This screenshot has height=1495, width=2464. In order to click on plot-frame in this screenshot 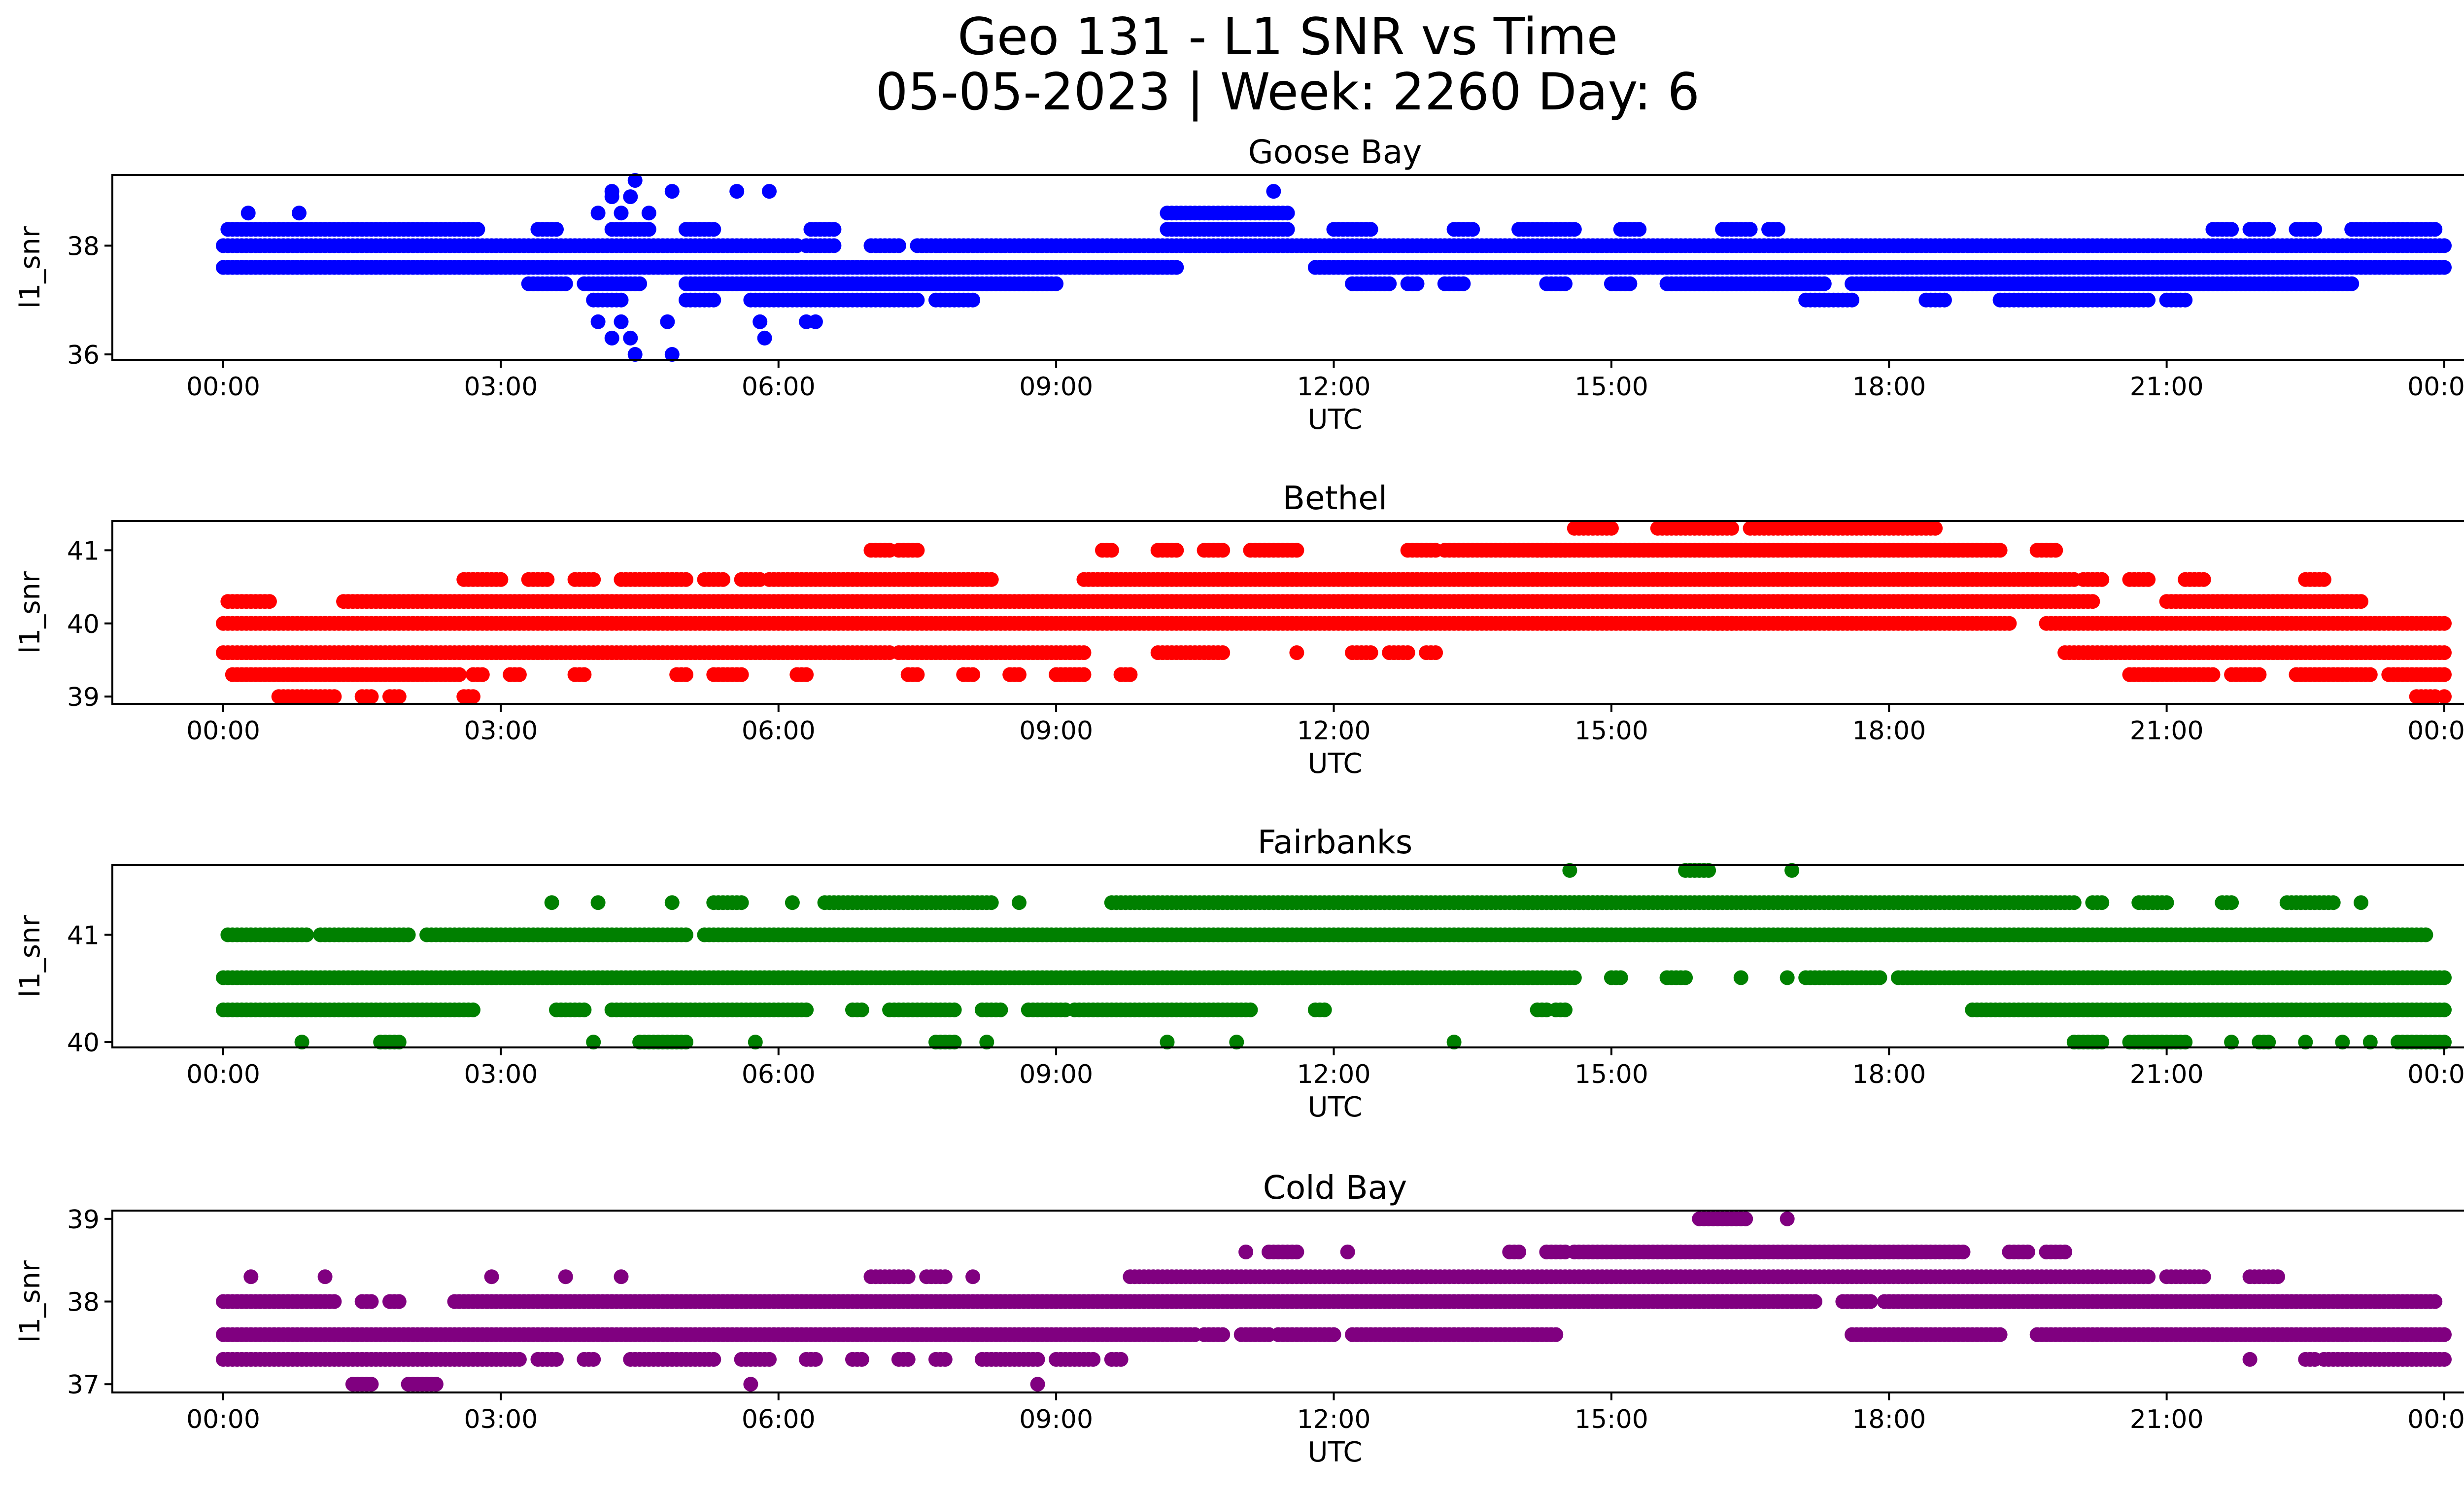, I will do `click(1287, 267)`.